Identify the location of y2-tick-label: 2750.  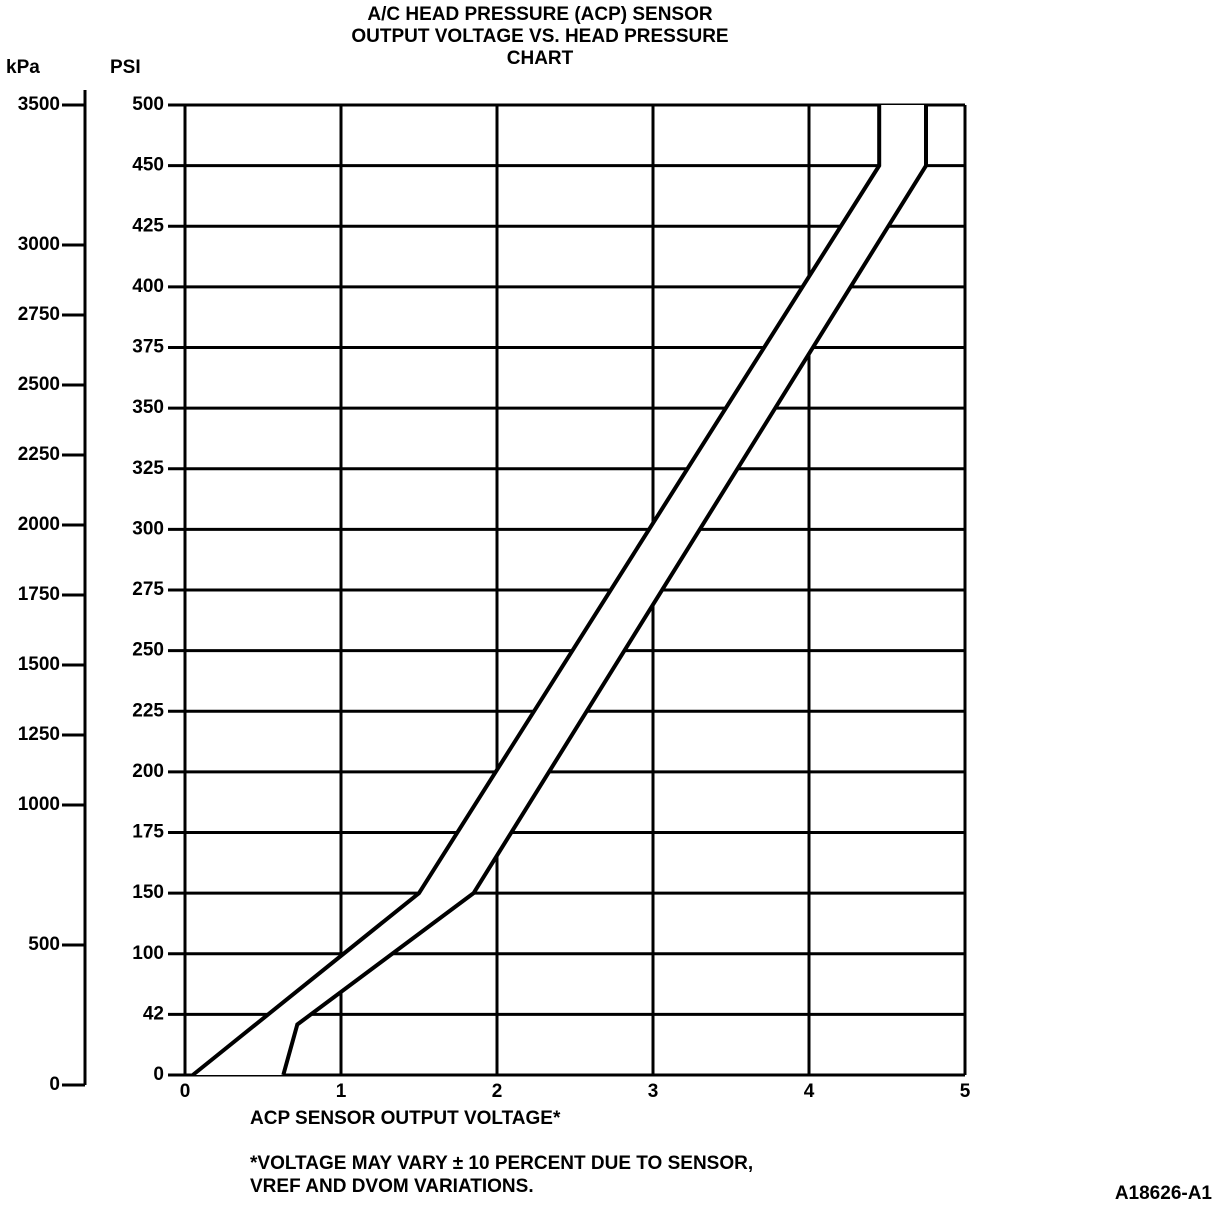
(39, 314).